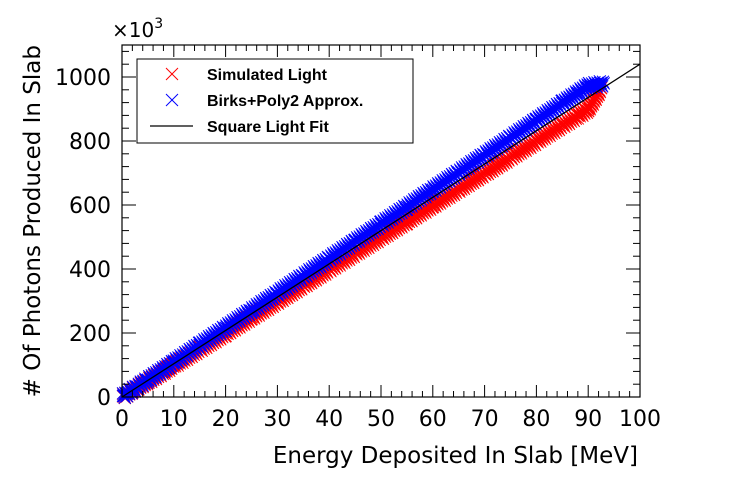  What do you see at coordinates (268, 127) in the screenshot?
I see `legend-label: Square Light Fit` at bounding box center [268, 127].